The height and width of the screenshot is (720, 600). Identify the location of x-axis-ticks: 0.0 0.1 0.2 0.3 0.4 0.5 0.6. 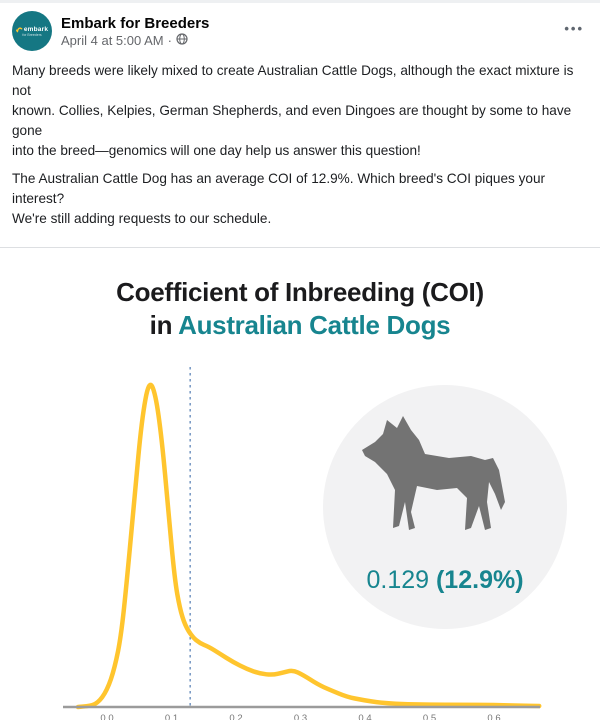
(300, 716).